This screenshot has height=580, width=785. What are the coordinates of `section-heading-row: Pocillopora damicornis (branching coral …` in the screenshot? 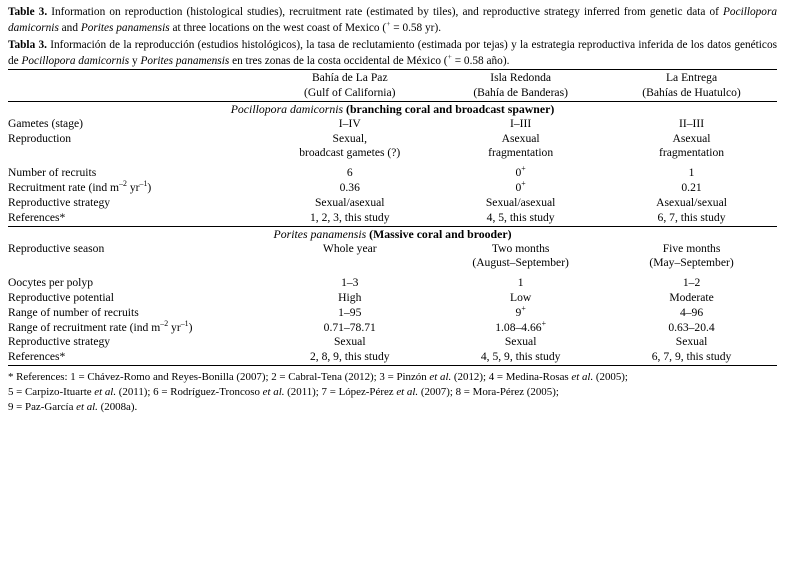 It's located at (392, 109).